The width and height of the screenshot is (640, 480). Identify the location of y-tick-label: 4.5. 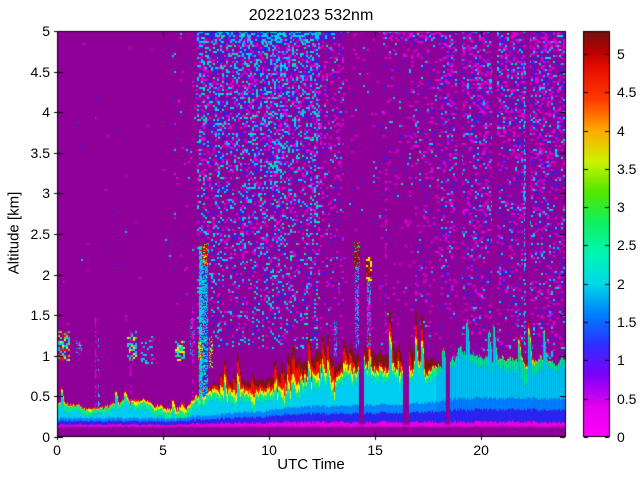
(40, 71).